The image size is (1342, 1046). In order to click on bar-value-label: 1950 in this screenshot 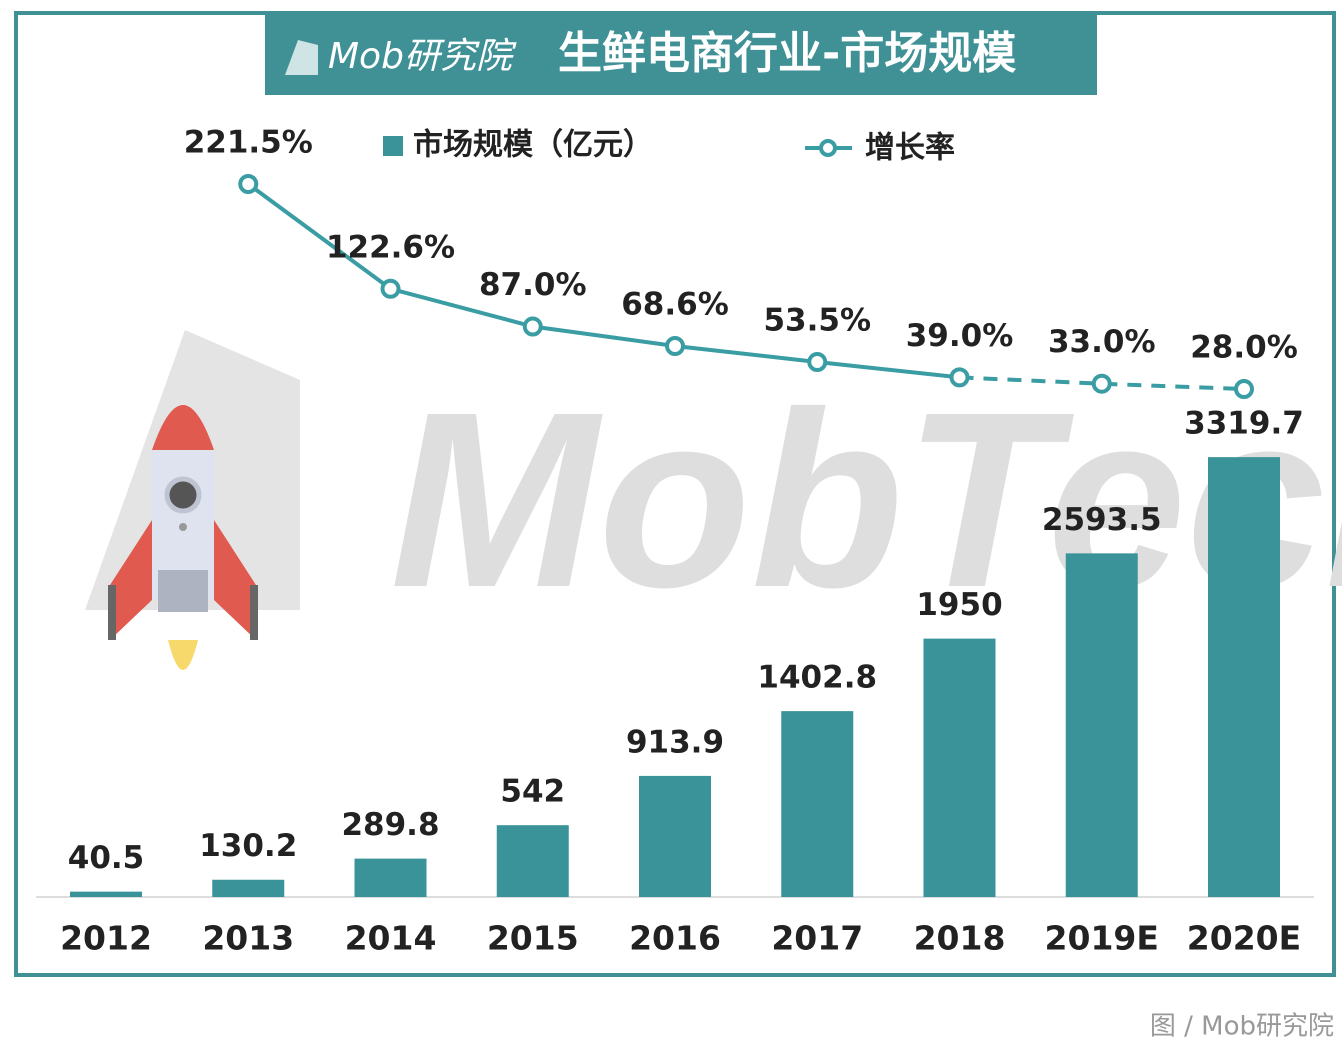, I will do `click(959, 605)`.